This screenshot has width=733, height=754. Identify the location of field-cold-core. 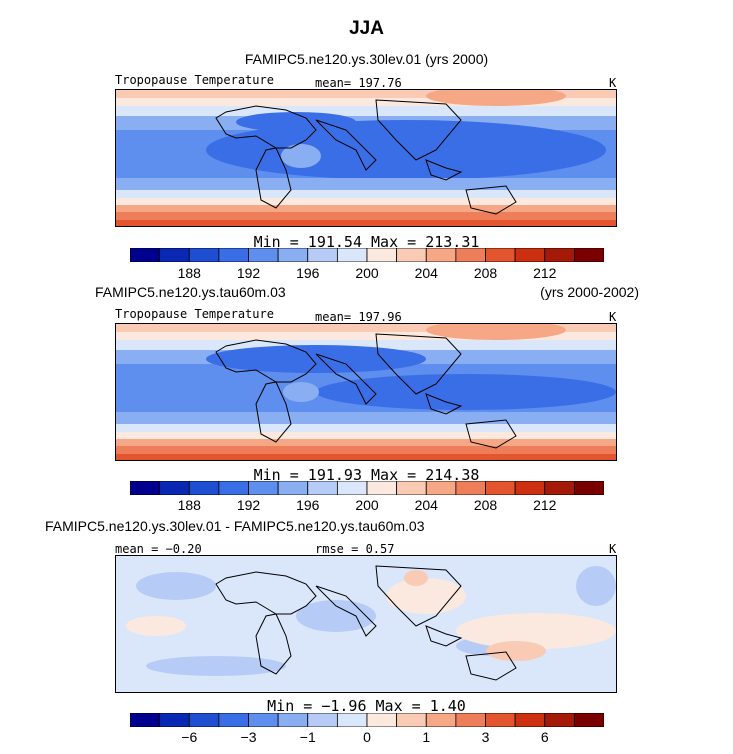
(316, 359).